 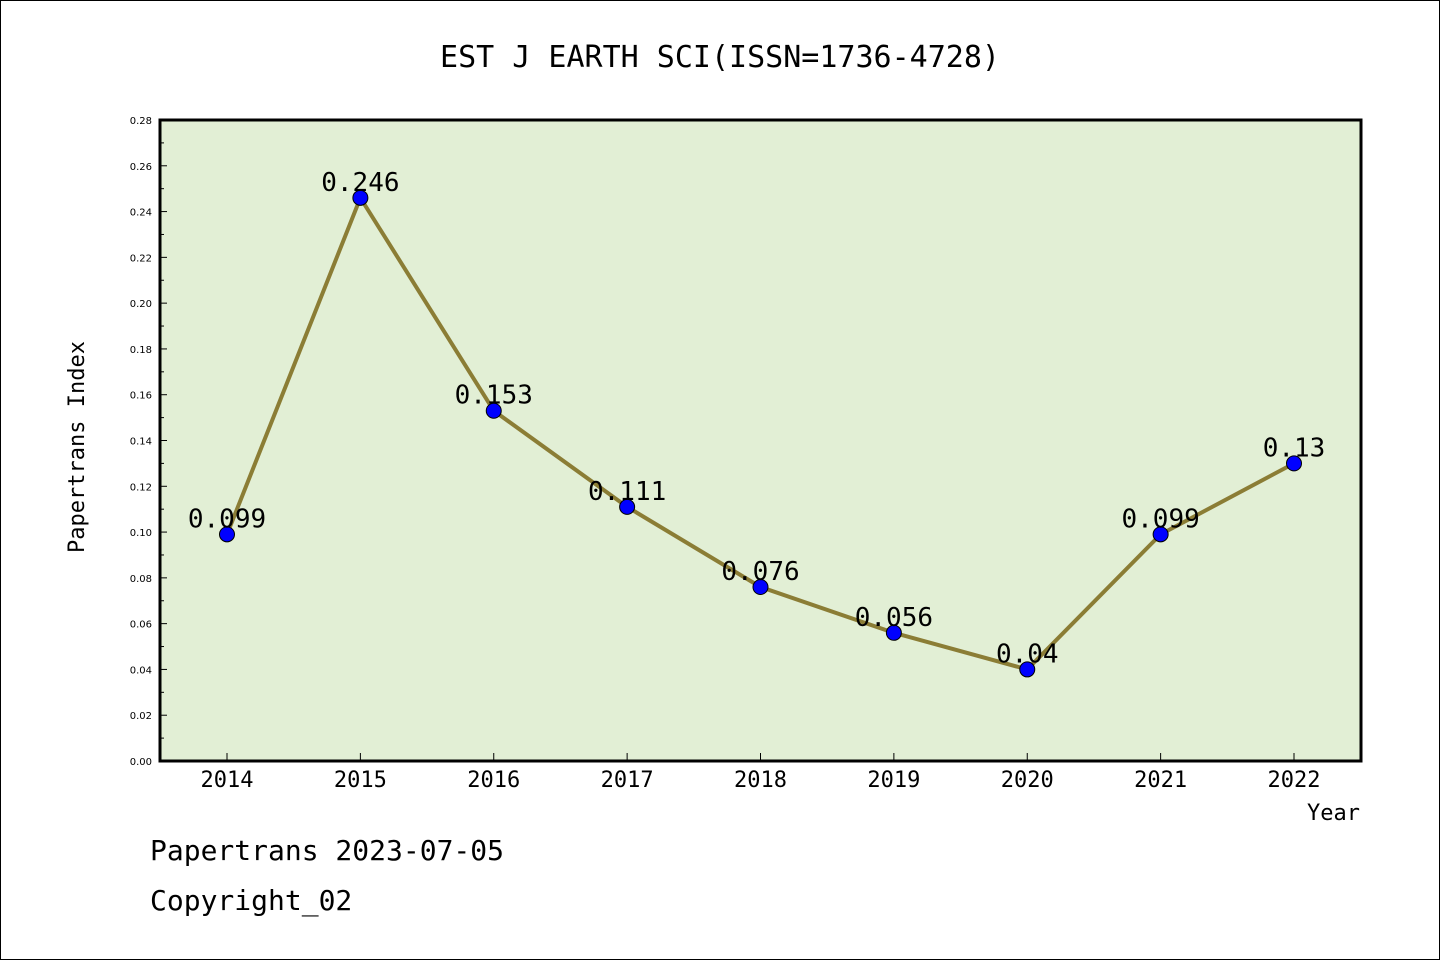 What do you see at coordinates (1160, 780) in the screenshot?
I see `x-tick-label: 2021` at bounding box center [1160, 780].